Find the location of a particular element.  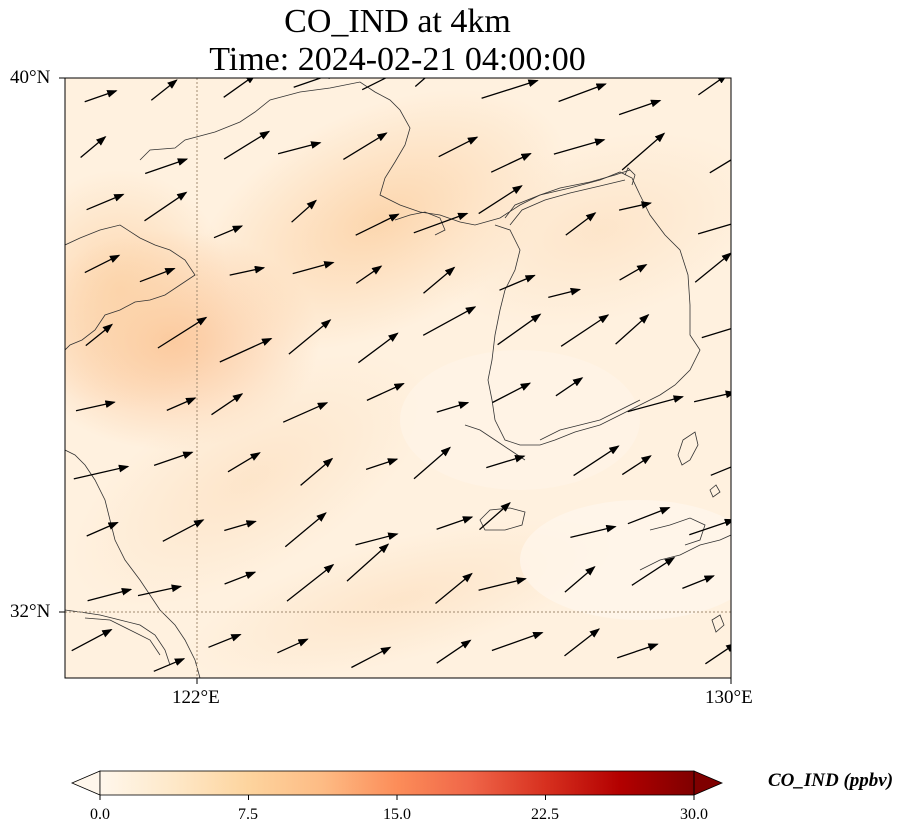

lat-label-40n: 40°N is located at coordinates (30, 77).